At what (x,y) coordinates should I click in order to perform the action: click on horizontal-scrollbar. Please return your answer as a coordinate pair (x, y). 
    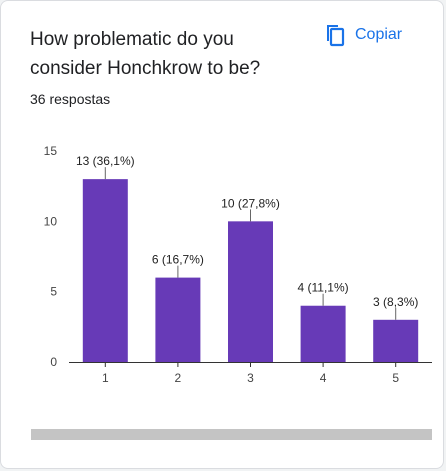
    Looking at the image, I should click on (231, 434).